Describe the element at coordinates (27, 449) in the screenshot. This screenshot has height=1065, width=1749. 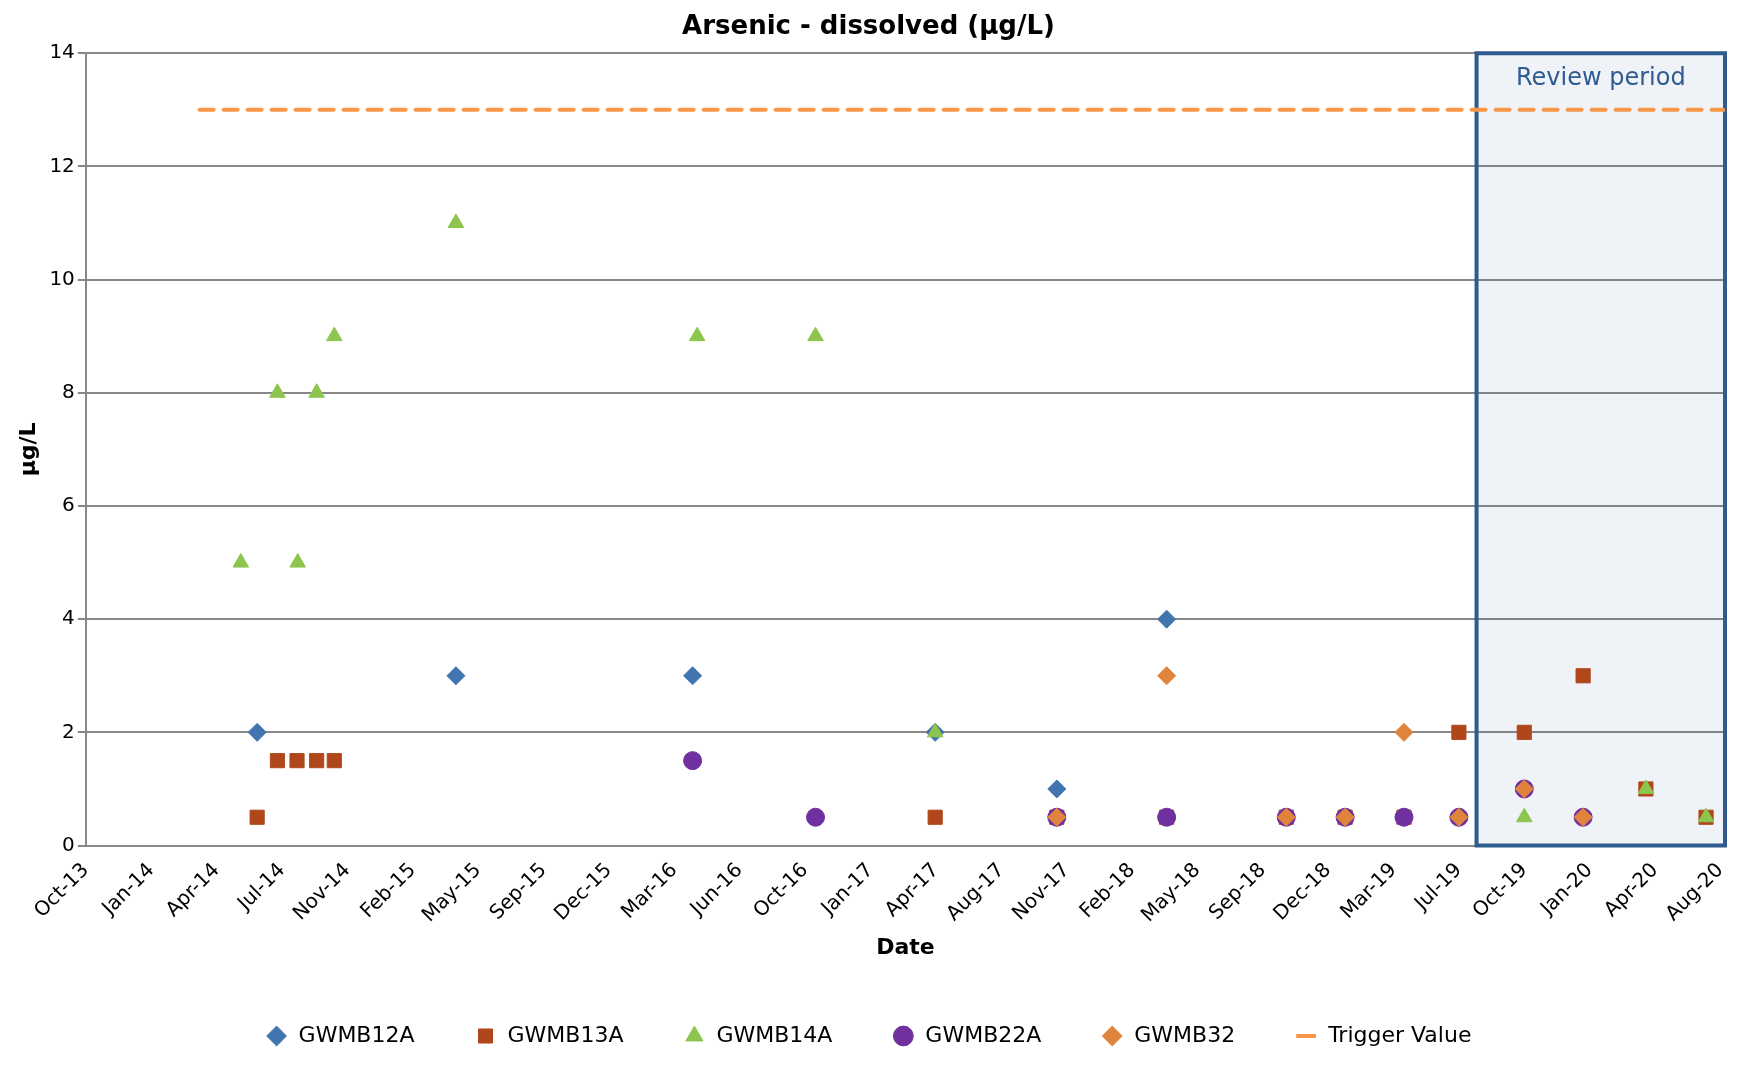
I see `y-axis-title: µg/L` at that location.